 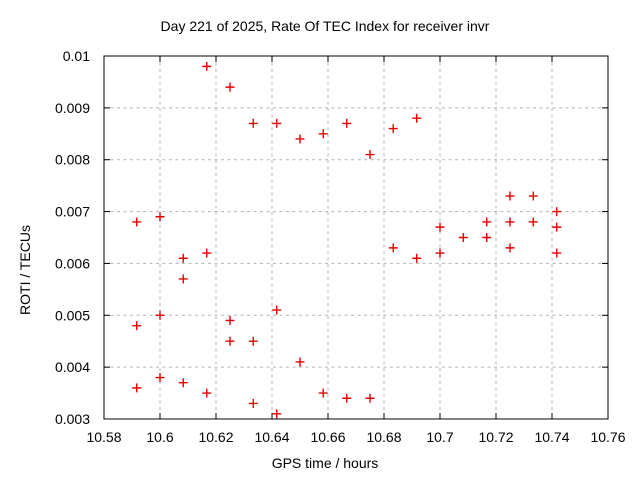 I want to click on x-tick-label: 10.62, so click(x=215, y=437).